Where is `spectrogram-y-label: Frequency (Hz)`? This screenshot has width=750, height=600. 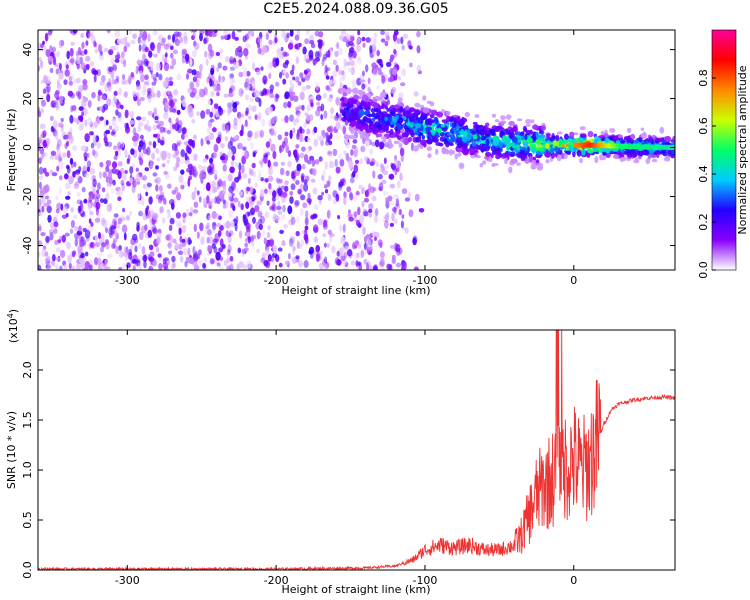 spectrogram-y-label: Frequency (Hz) is located at coordinates (11, 150).